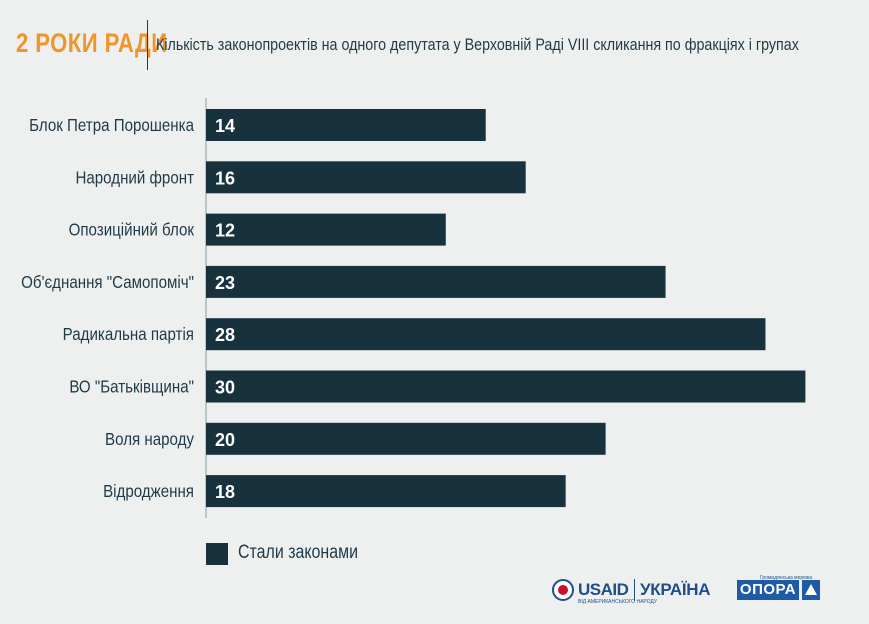 The image size is (869, 624). I want to click on opora-logo-subtext: Громадянська мережа, so click(786, 578).